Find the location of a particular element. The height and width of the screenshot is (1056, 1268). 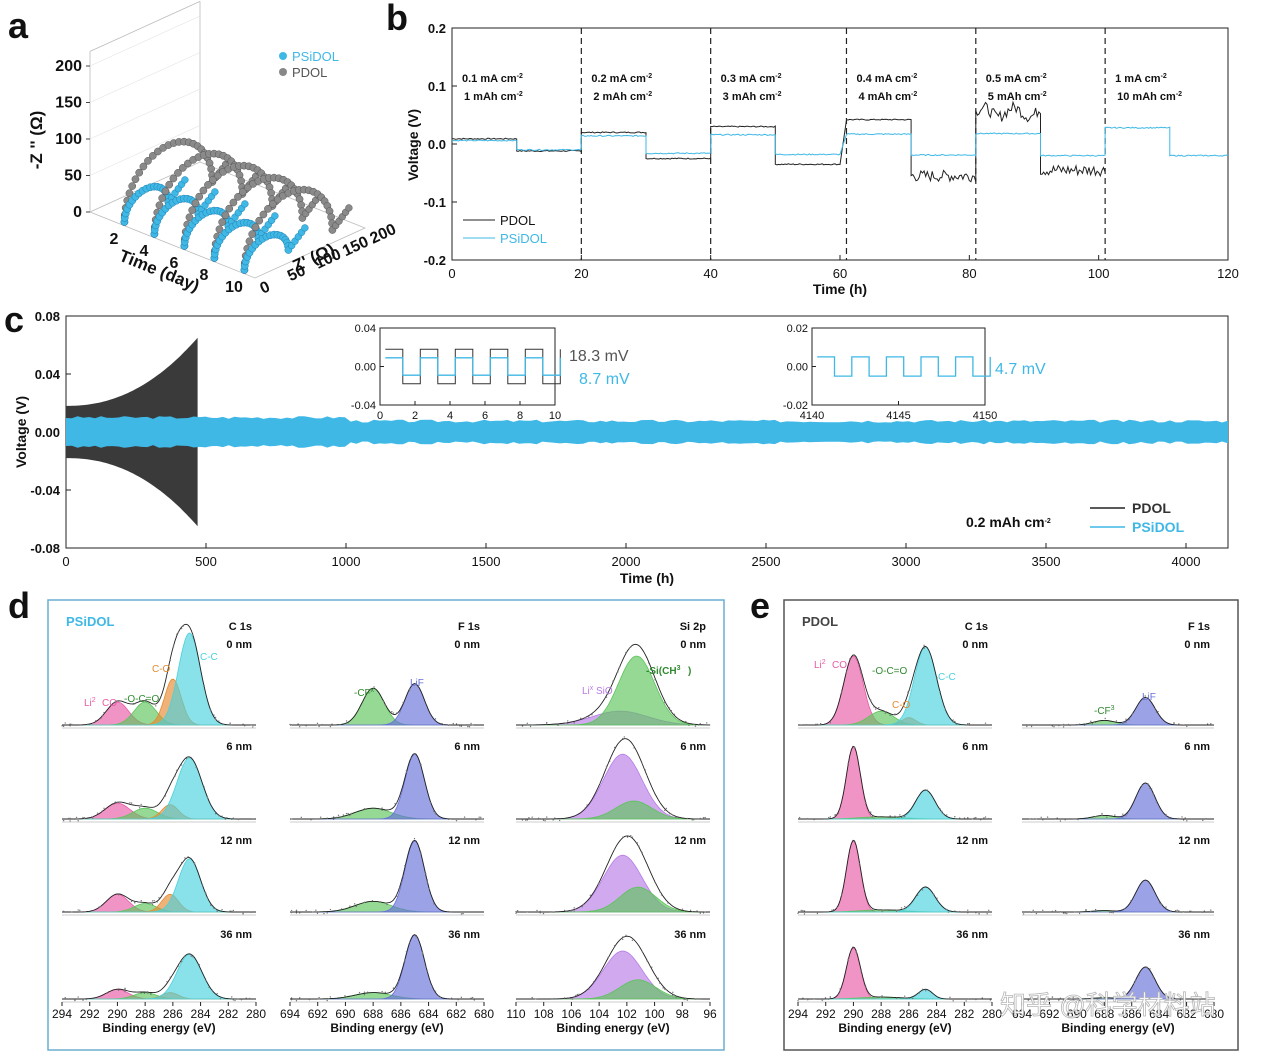

element-label: C 1s is located at coordinates (976, 627).